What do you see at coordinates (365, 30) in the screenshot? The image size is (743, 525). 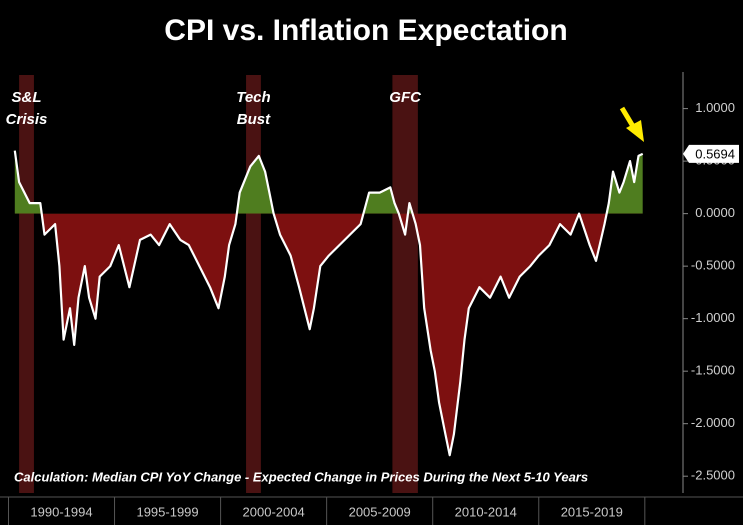 I see `chart-title: CPI vs. Inflation Expectation` at bounding box center [365, 30].